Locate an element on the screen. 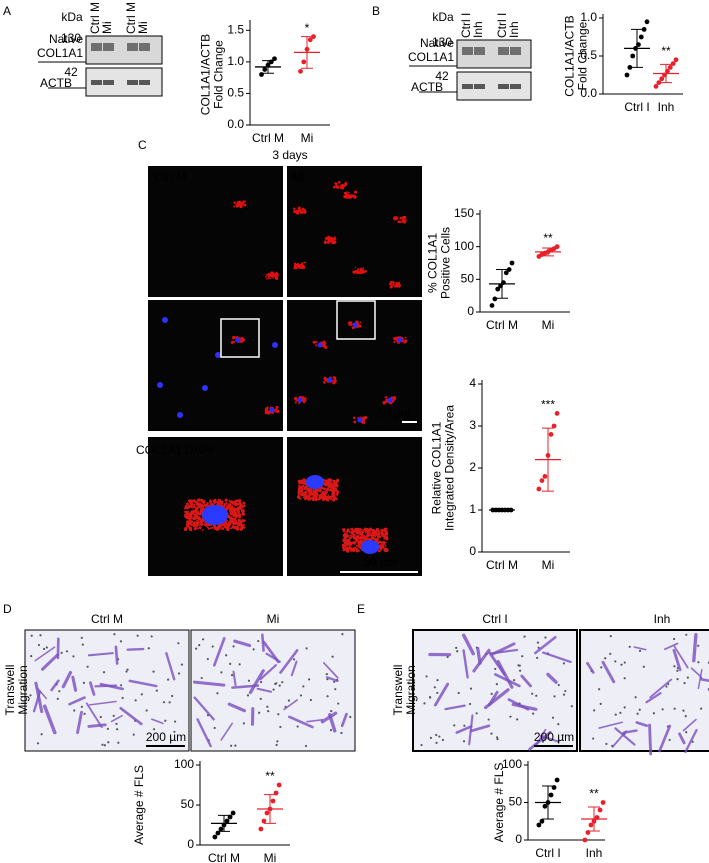 The height and width of the screenshot is (863, 709). y-tick-label: 1 is located at coordinates (472, 509).